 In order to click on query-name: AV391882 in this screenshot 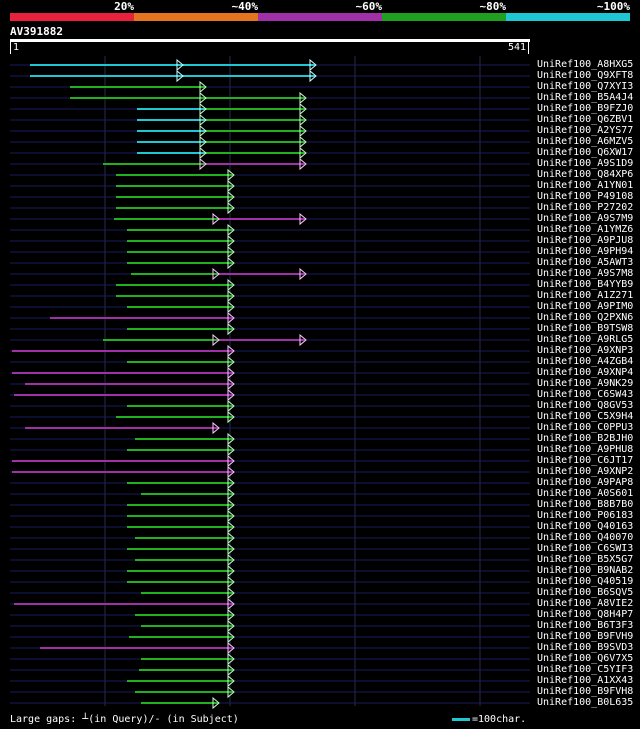, I will do `click(36, 31)`.